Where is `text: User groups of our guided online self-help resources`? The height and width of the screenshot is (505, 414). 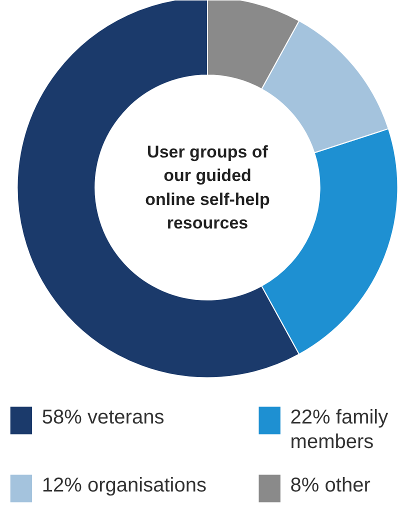
text: User groups of our guided online self-help resources is located at coordinates (207, 187).